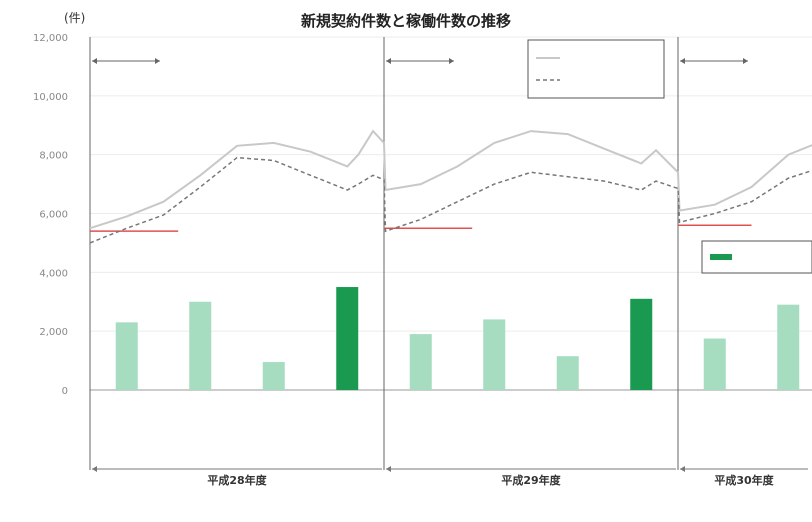  I want to click on y-tick-label: 10,000, so click(50, 97).